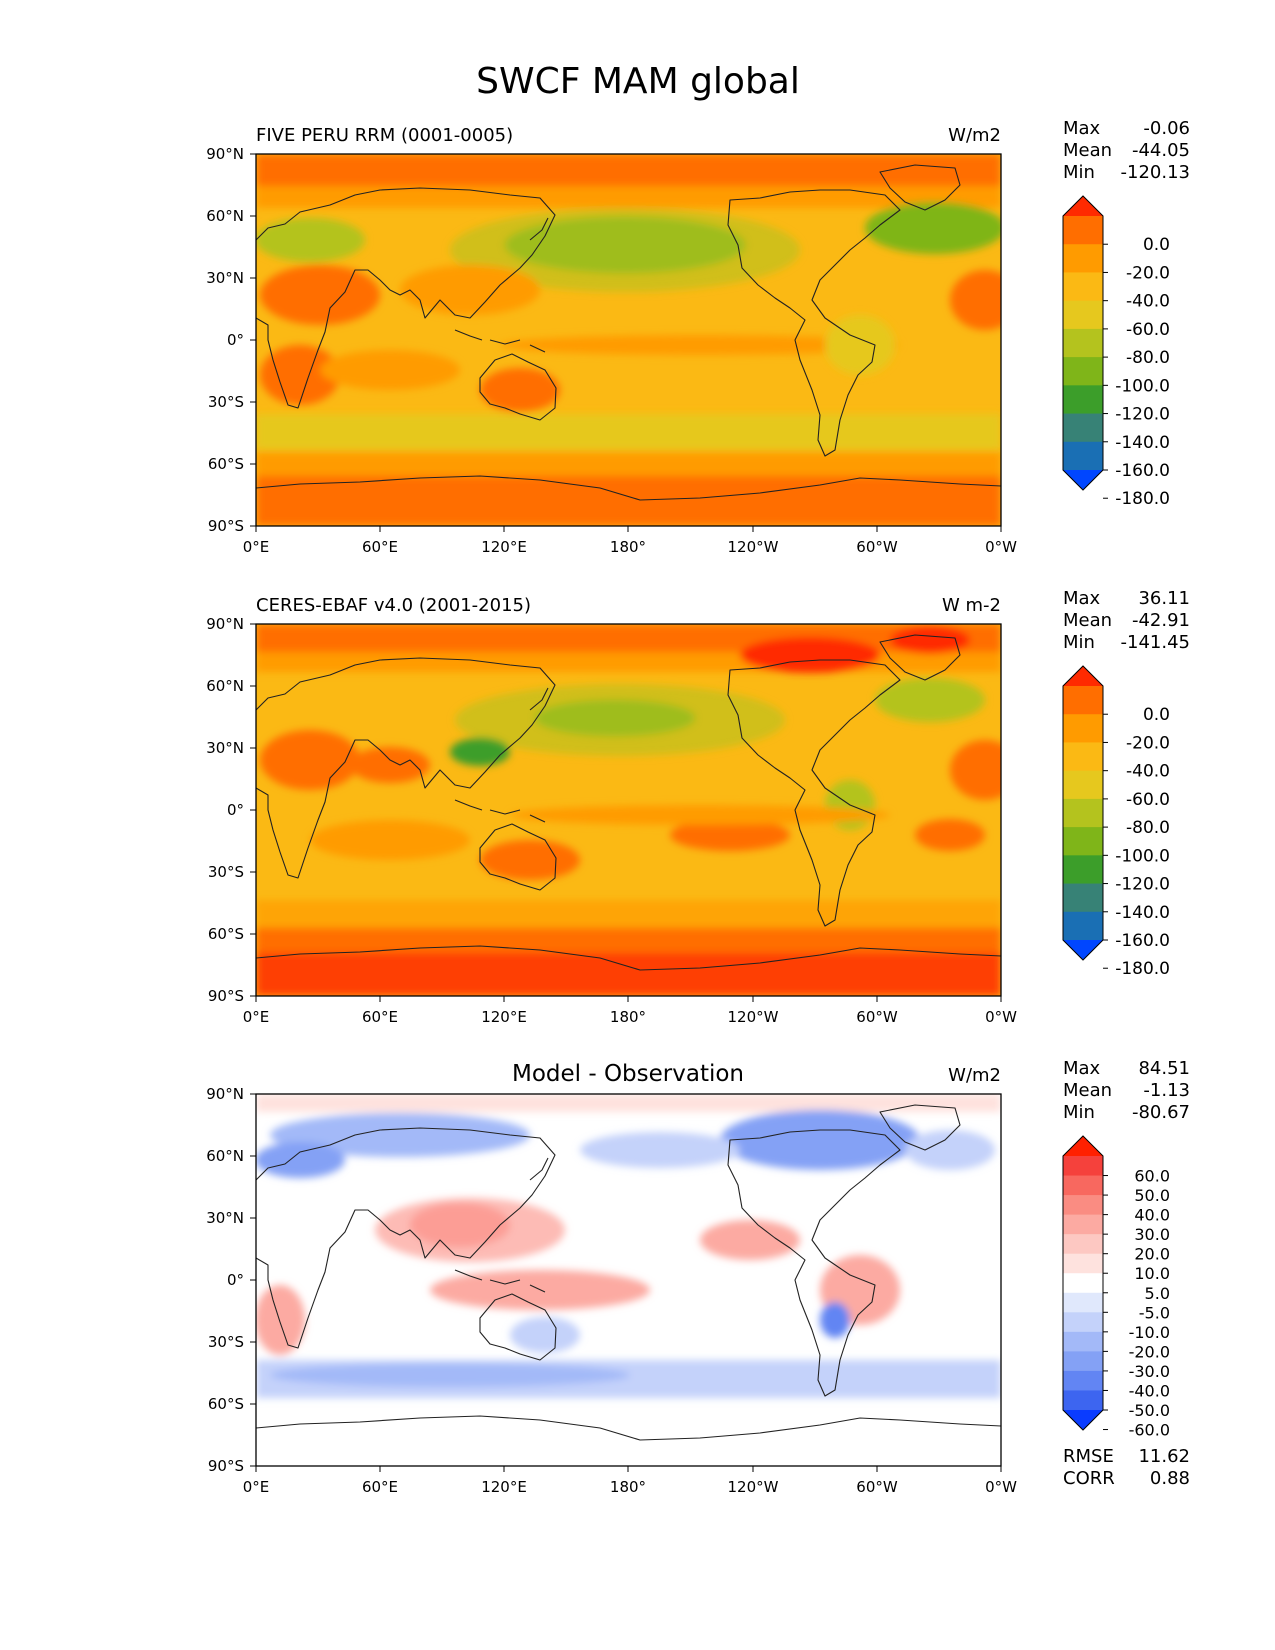 This screenshot has height=1650, width=1275. I want to click on siberia-blue, so click(400, 1135).